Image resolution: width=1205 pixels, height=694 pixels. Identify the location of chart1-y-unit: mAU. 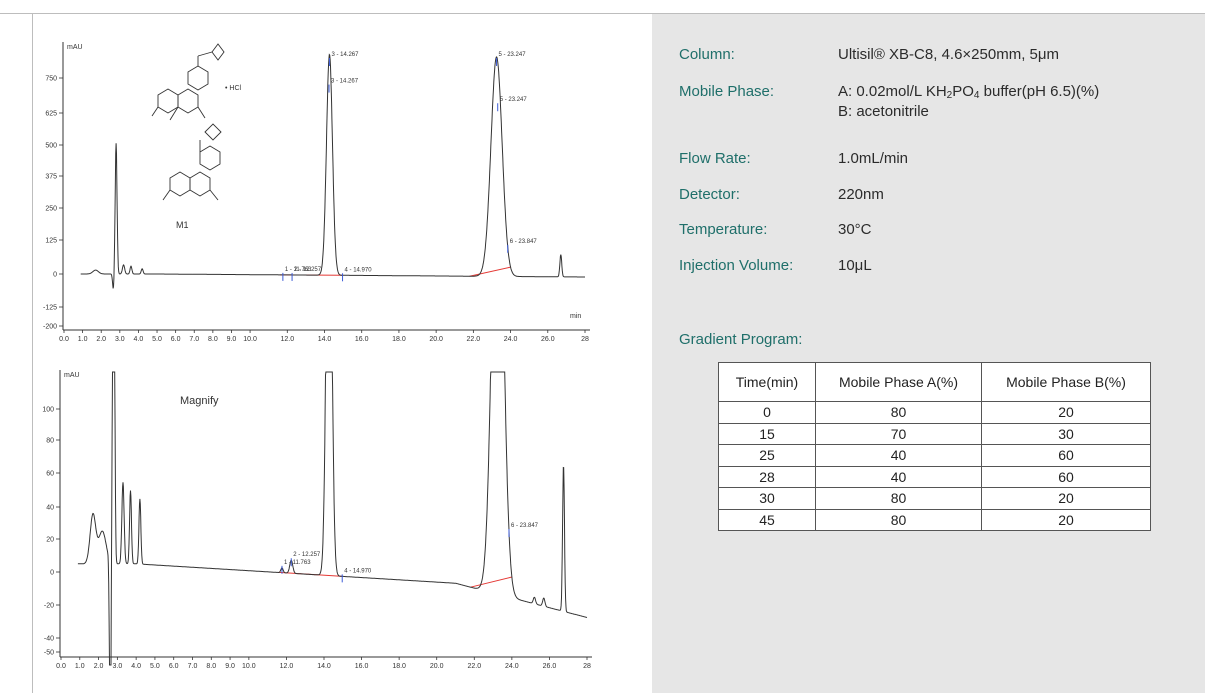
(75, 47).